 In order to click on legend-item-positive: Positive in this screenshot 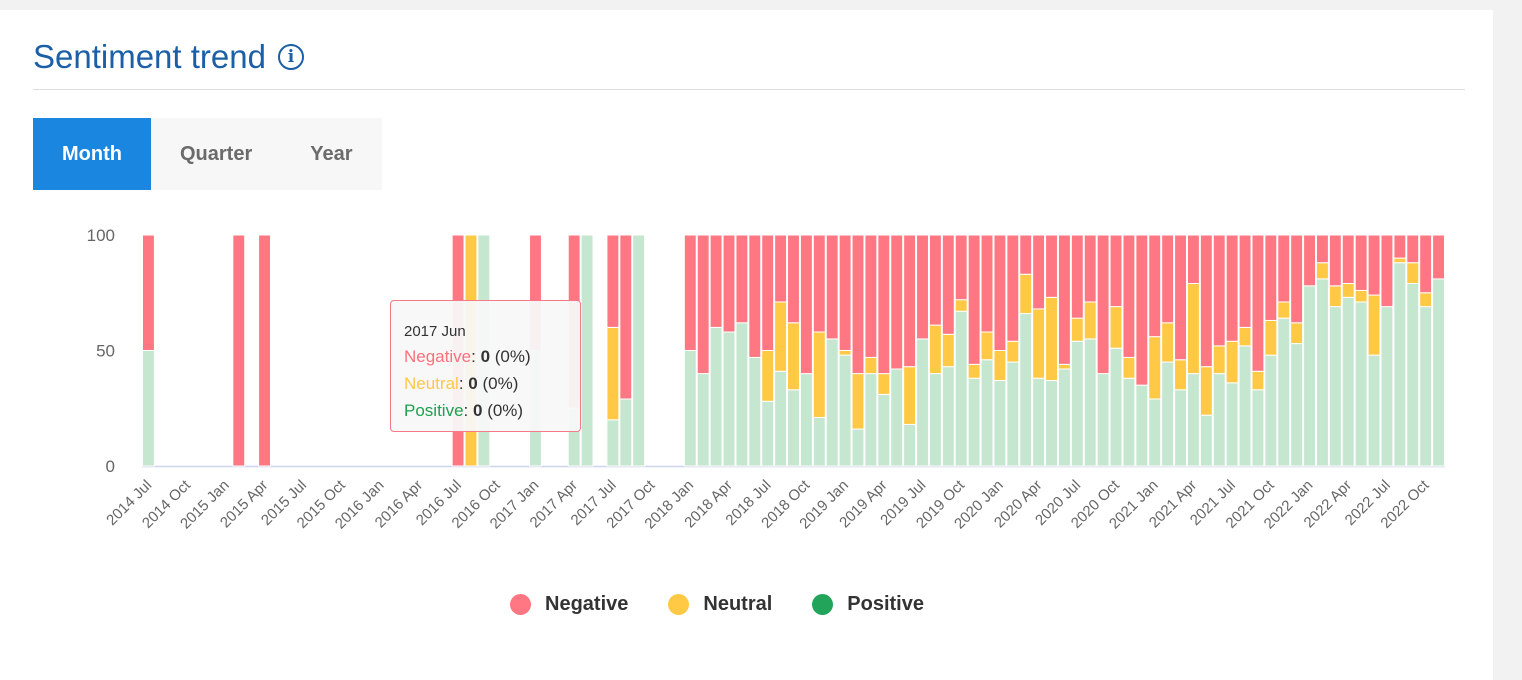, I will do `click(868, 604)`.